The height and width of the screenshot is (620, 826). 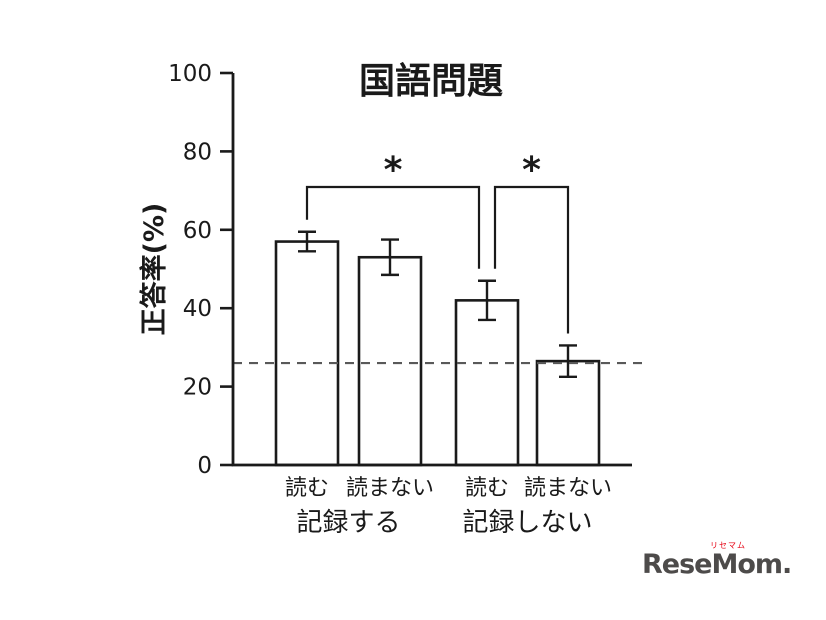 I want to click on logo-wordmark: ReseMom., so click(x=717, y=564).